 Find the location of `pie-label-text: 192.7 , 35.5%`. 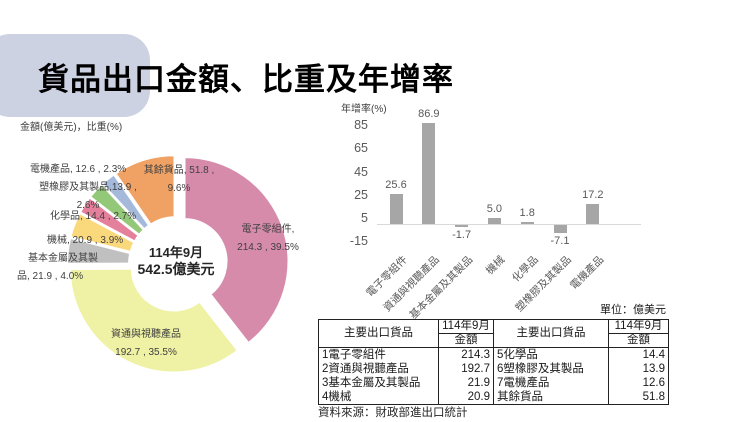

pie-label-text: 192.7 , 35.5% is located at coordinates (146, 352).